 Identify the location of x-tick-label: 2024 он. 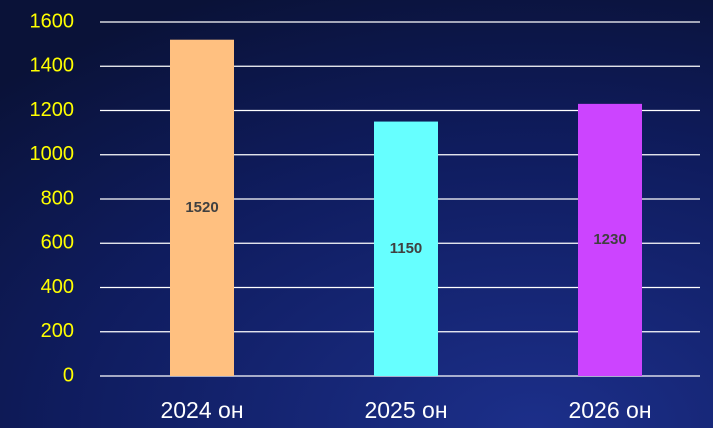
(201, 410).